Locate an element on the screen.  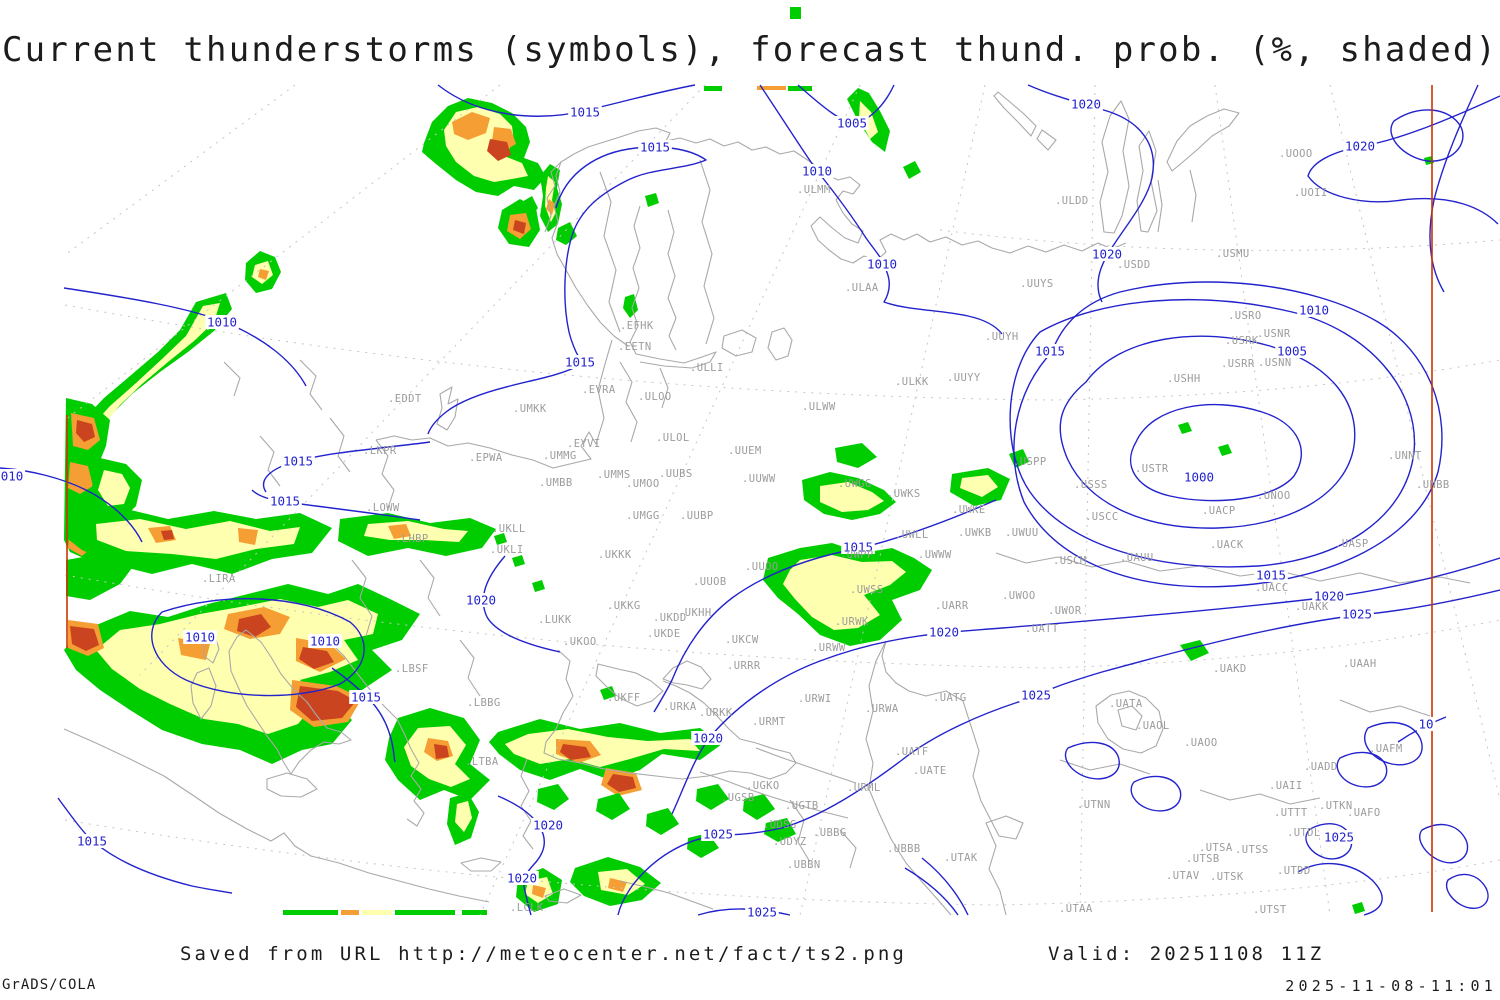
station-label: .UTSS is located at coordinates (1252, 850).